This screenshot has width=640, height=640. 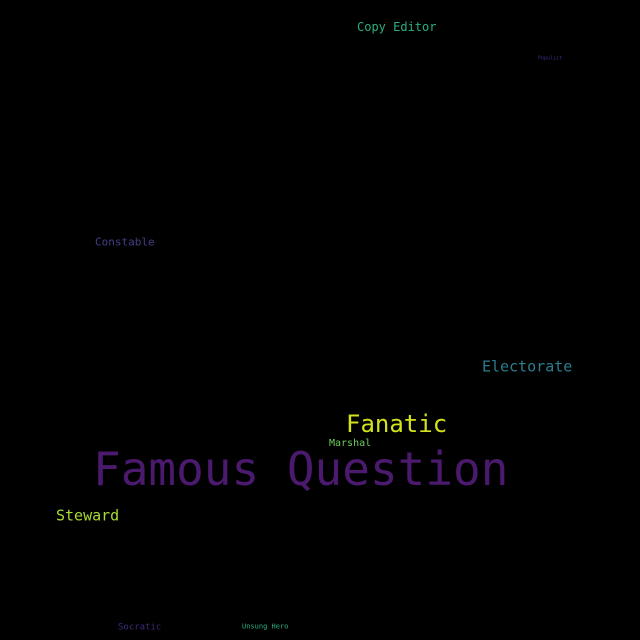 I want to click on word-populist: Populist, so click(x=550, y=58).